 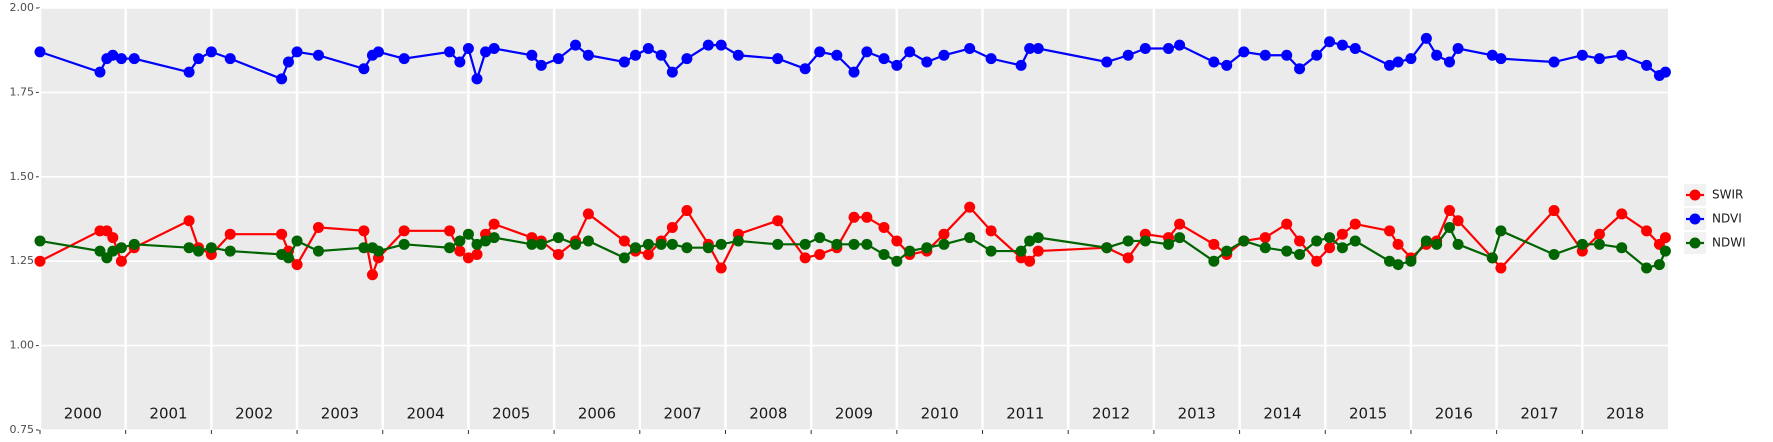 What do you see at coordinates (1025, 414) in the screenshot?
I see `x-tick-label: 2011` at bounding box center [1025, 414].